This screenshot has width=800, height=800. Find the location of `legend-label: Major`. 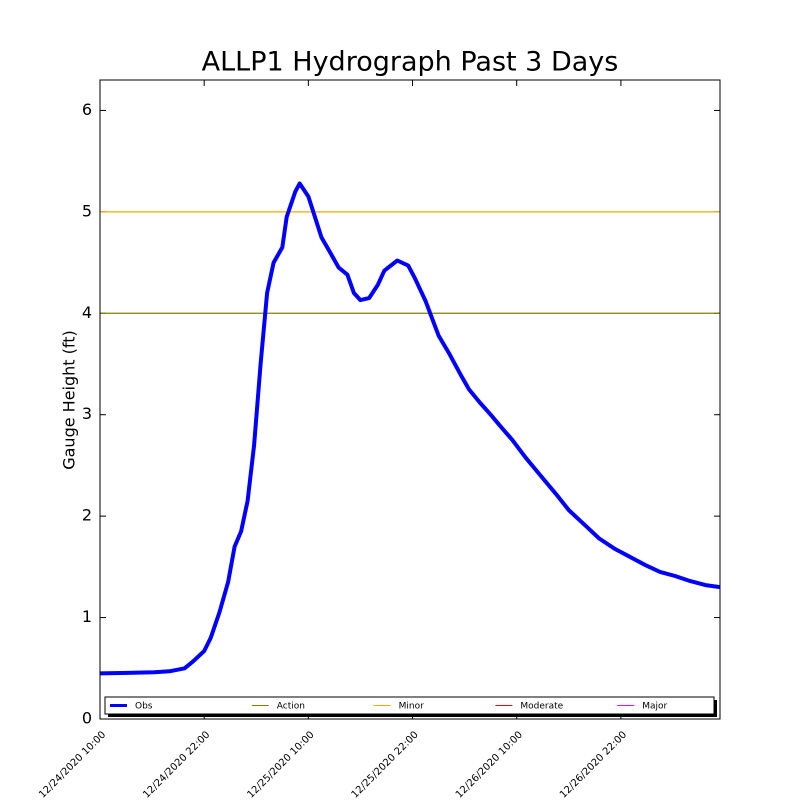

legend-label: Major is located at coordinates (654, 707).